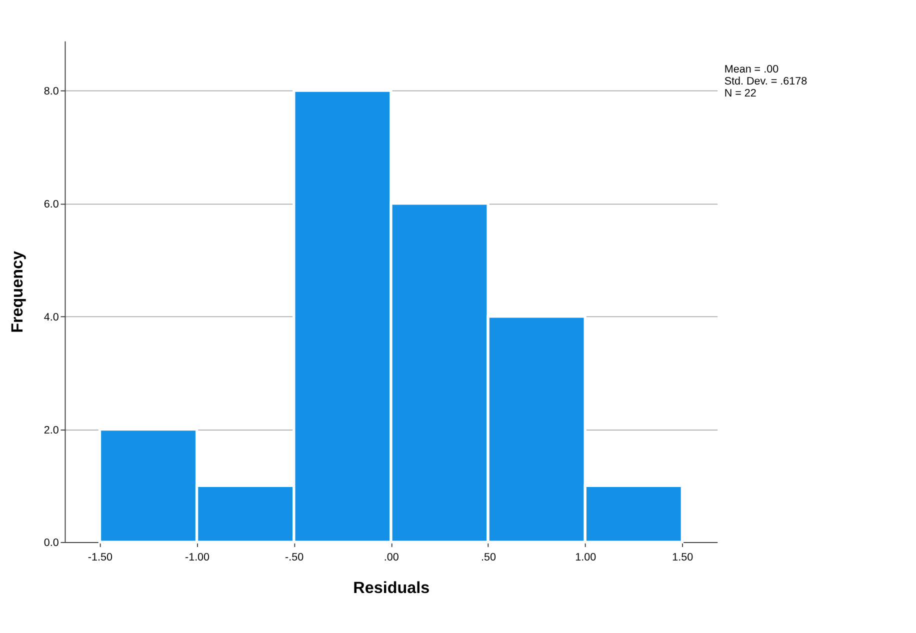 The height and width of the screenshot is (633, 916). Describe the element at coordinates (100, 558) in the screenshot. I see `x-tick-label: -1.50` at that location.